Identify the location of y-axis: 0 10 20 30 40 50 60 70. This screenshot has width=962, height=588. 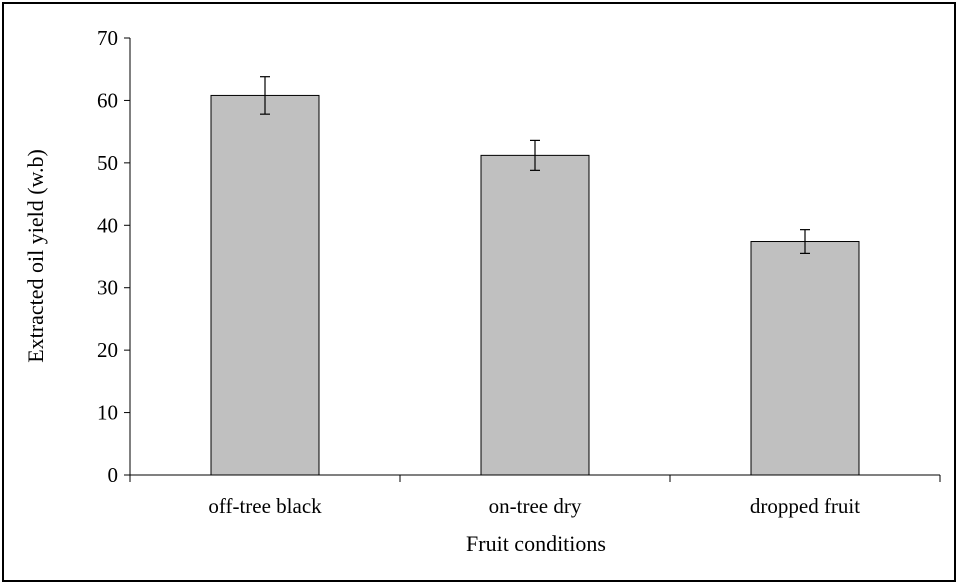
(114, 256).